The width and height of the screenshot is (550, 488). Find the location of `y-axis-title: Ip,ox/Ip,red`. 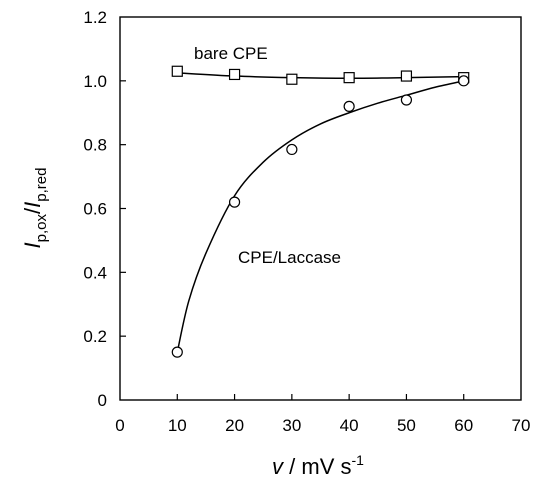

y-axis-title: Ip,ox/Ip,red is located at coordinates (35, 208).